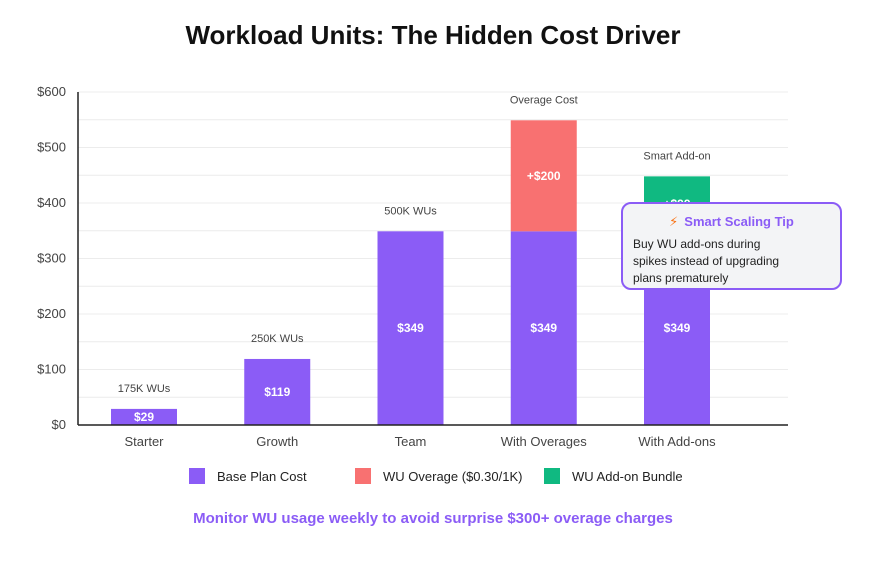 The image size is (880, 561). What do you see at coordinates (410, 211) in the screenshot?
I see `bar-annotation: 500K WUs` at bounding box center [410, 211].